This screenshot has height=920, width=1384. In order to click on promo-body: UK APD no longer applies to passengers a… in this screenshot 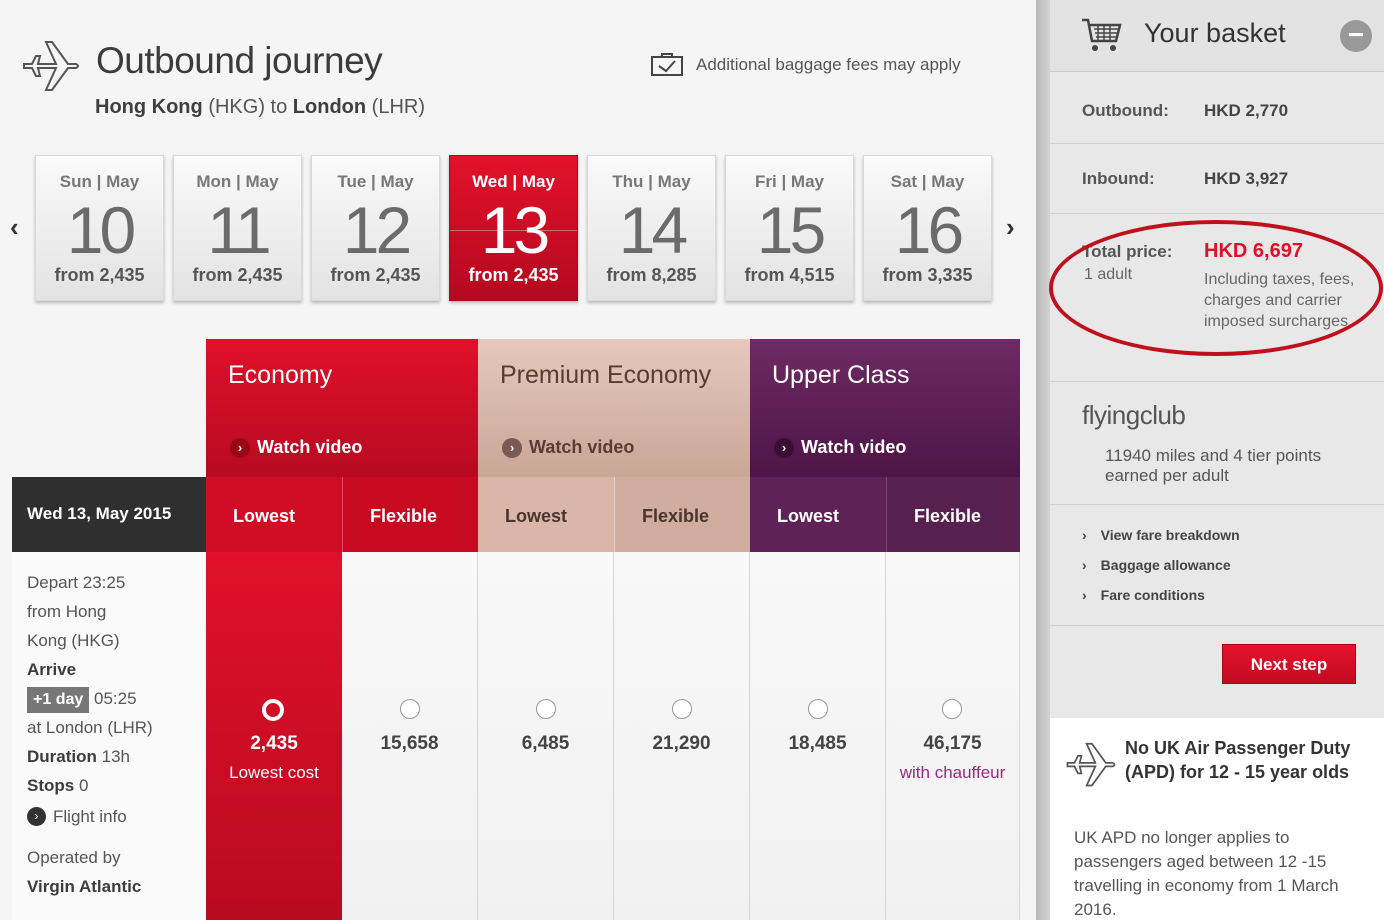, I will do `click(1206, 873)`.